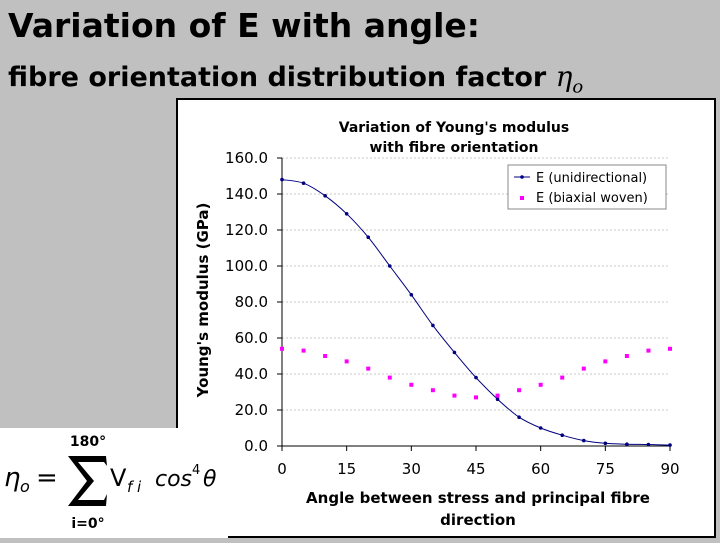 Image resolution: width=720 pixels, height=543 pixels. I want to click on y-axis-label: Young's modulus (GPa), so click(203, 301).